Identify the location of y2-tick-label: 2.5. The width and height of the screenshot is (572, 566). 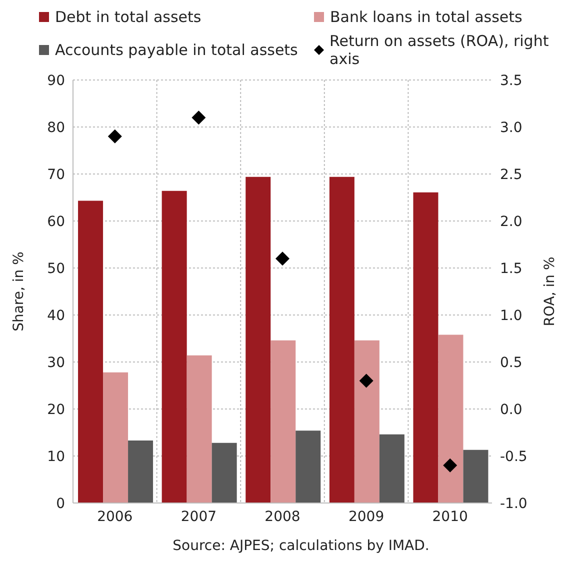
(511, 174).